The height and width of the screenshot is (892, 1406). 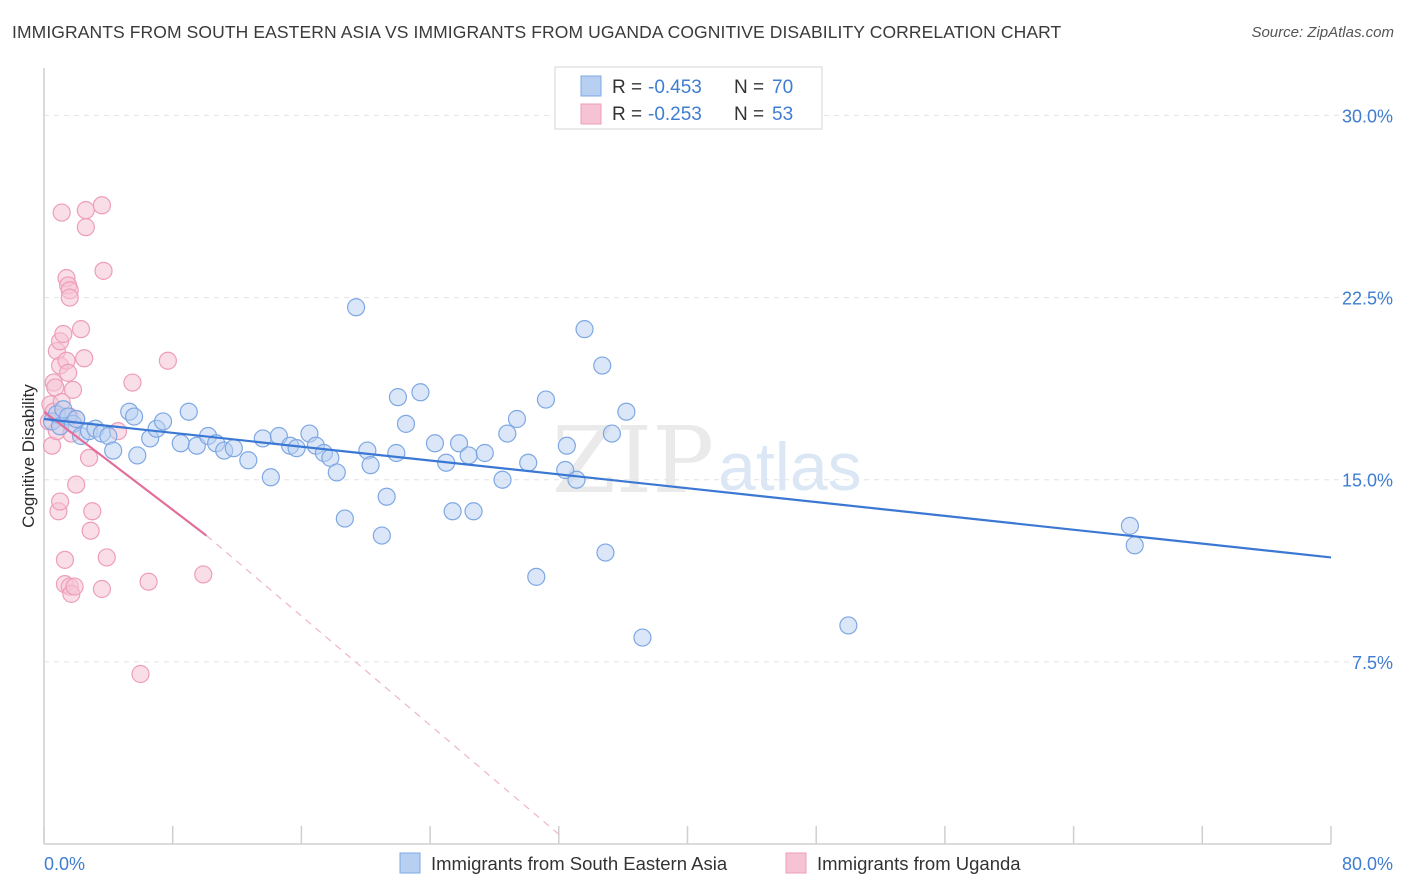 I want to click on source-label: Source: ZipAtlas.com, so click(x=1322, y=32).